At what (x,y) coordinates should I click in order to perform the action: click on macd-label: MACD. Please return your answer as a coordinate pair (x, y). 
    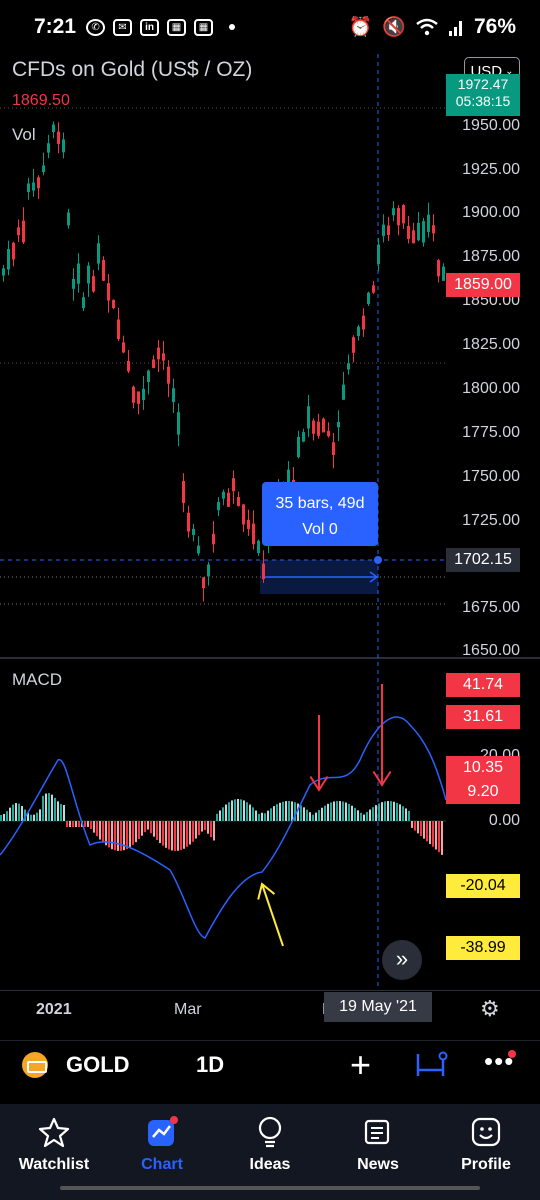
    Looking at the image, I should click on (37, 679).